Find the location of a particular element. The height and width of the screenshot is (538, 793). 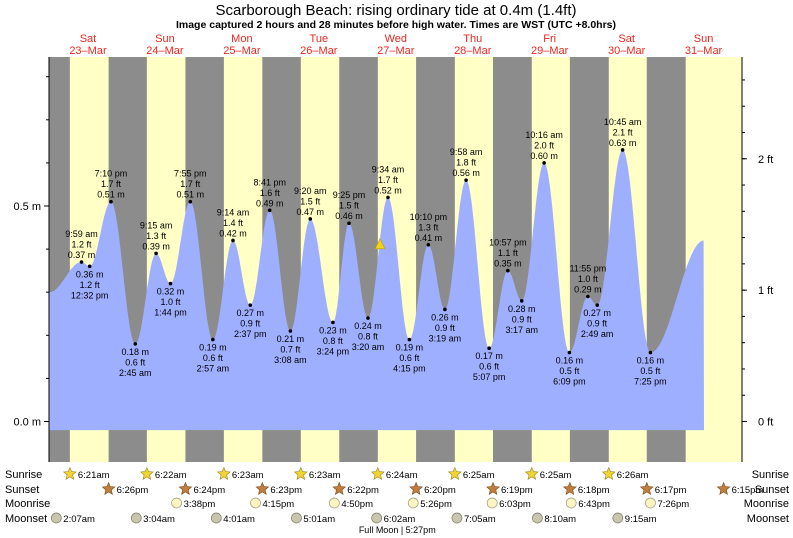

high-tide-label: 0.46 m is located at coordinates (349, 216).